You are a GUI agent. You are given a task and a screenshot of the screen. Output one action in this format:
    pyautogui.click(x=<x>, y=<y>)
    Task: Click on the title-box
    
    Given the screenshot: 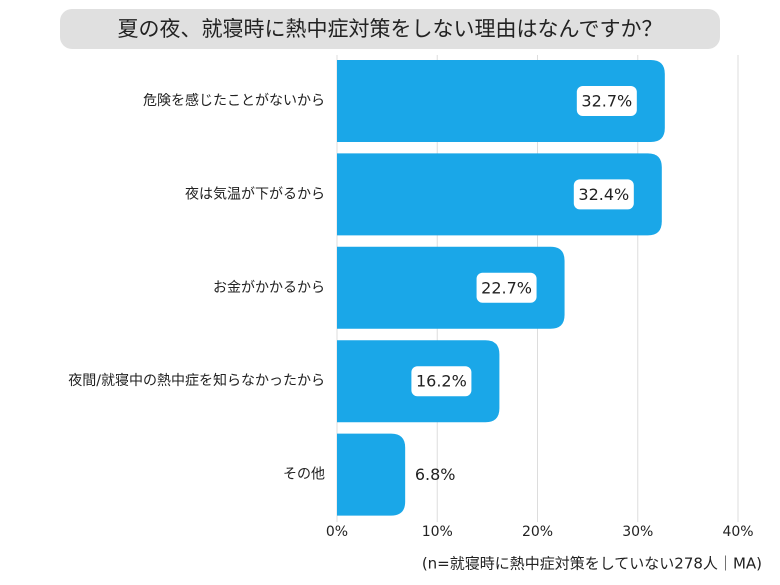 What is the action you would take?
    pyautogui.click(x=390, y=29)
    